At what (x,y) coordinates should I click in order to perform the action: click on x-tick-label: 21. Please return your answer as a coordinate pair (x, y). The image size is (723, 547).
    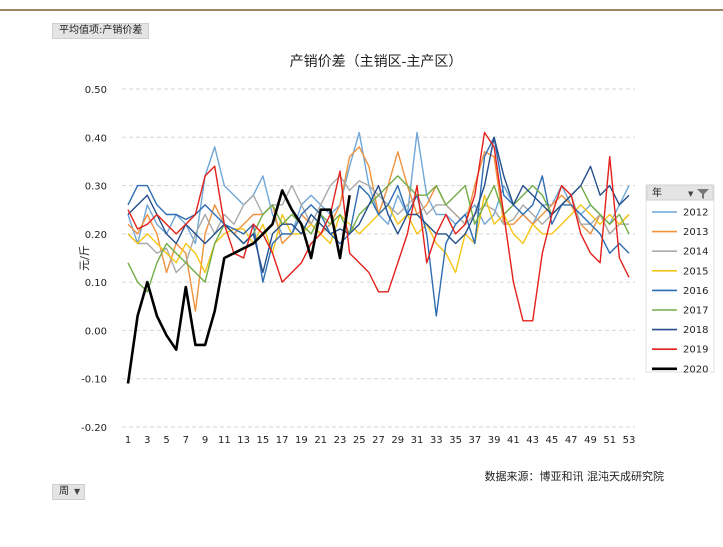
    Looking at the image, I should click on (320, 440).